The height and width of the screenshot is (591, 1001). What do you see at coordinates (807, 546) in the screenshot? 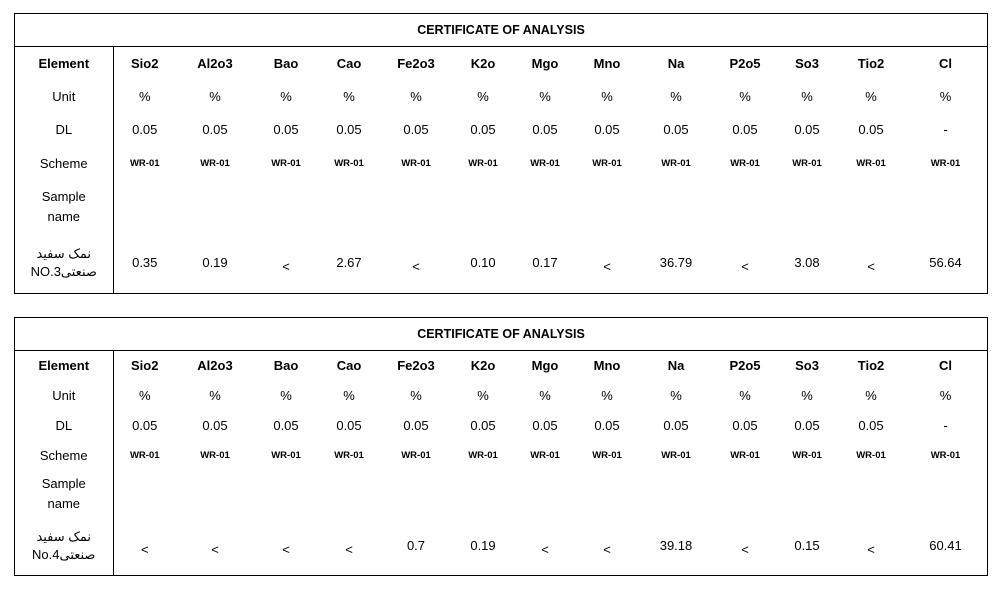
I see `value-text: 0.15` at bounding box center [807, 546].